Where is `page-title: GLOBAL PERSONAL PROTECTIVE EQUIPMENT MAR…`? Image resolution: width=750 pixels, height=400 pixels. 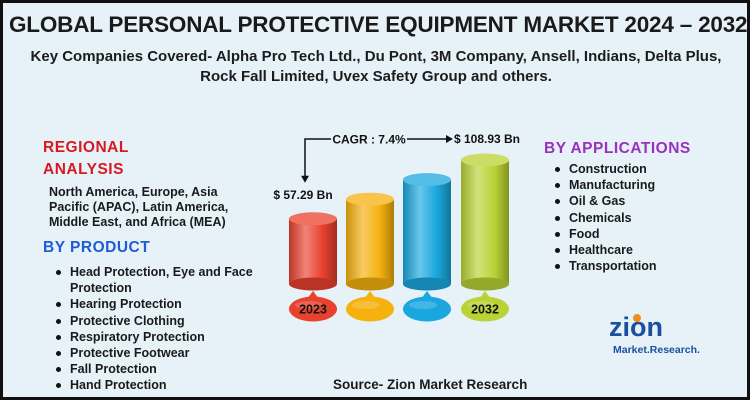 page-title: GLOBAL PERSONAL PROTECTIVE EQUIPMENT MAR… is located at coordinates (378, 24).